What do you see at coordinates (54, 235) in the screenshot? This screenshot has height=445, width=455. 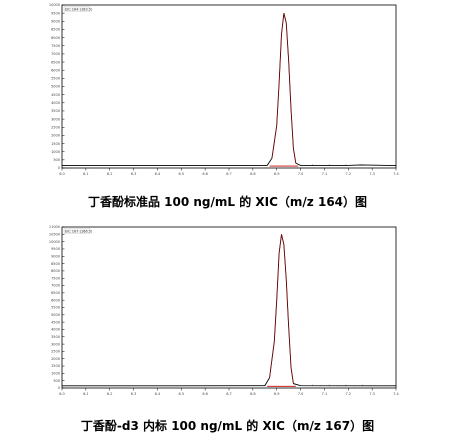 I see `y-tick-label: 10500` at bounding box center [54, 235].